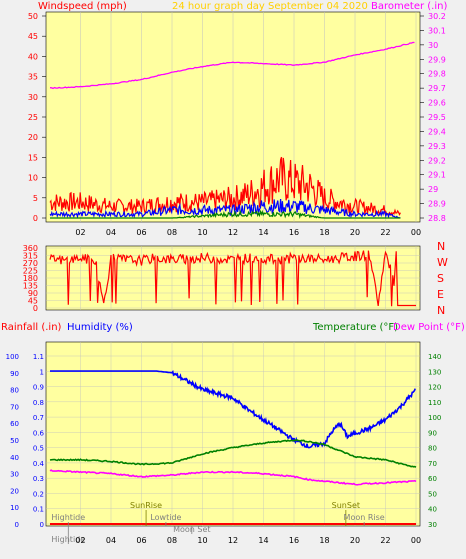 This screenshot has height=559, width=466. Describe the element at coordinates (416, 540) in the screenshot. I see `x-tick-label: 00` at that location.